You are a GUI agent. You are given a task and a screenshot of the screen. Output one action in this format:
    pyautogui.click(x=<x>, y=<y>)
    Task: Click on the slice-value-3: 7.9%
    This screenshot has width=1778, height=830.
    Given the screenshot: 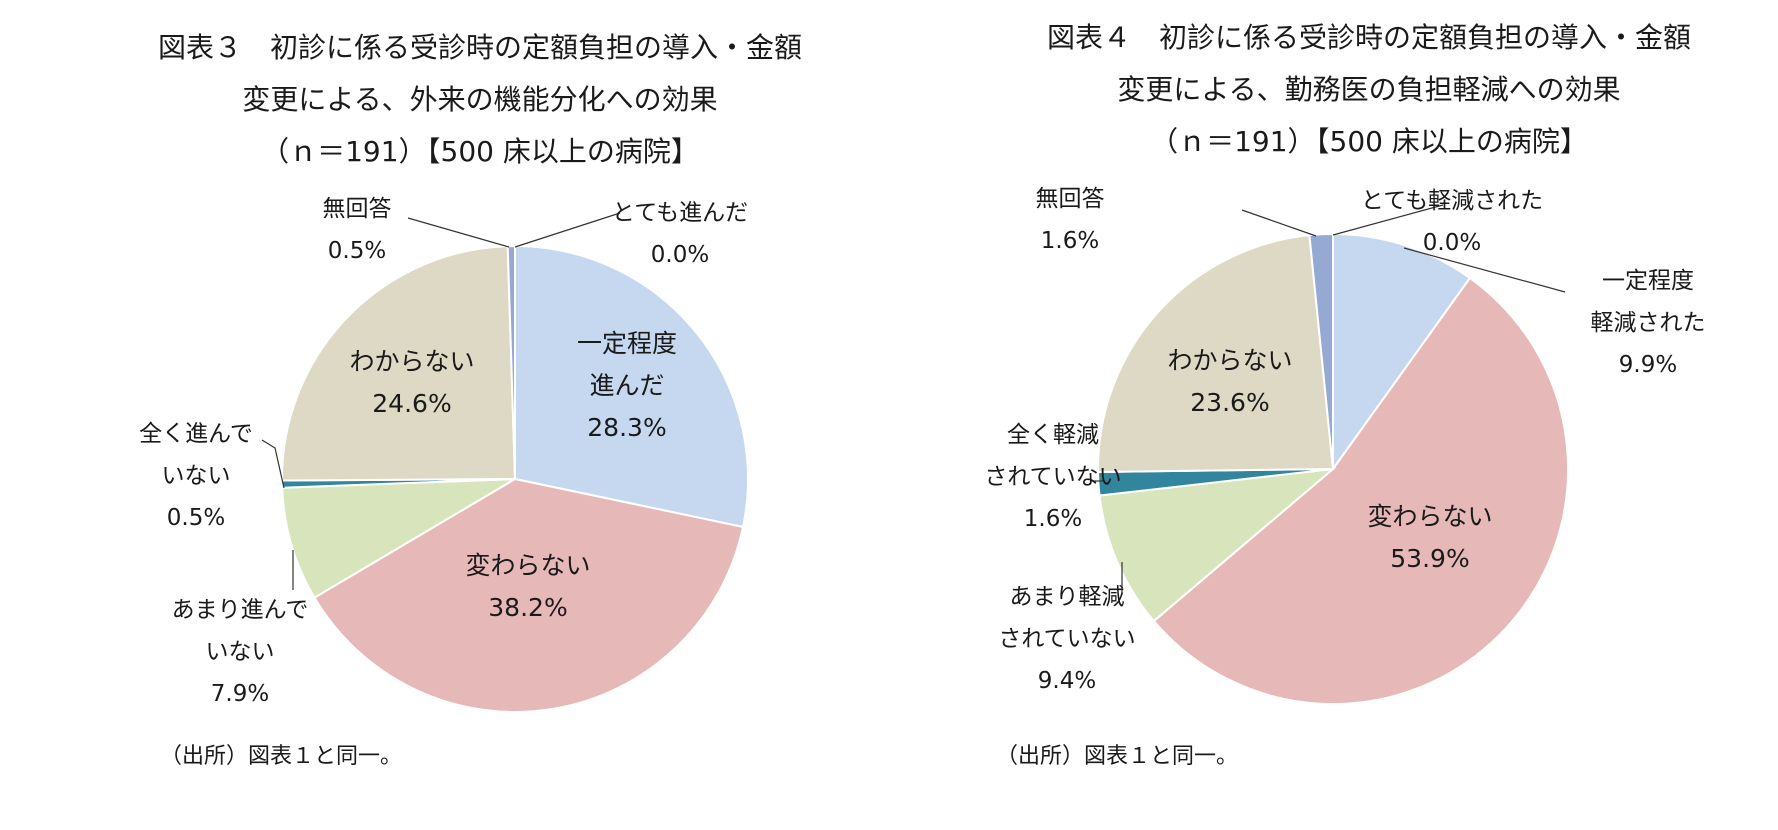 What is the action you would take?
    pyautogui.click(x=240, y=694)
    